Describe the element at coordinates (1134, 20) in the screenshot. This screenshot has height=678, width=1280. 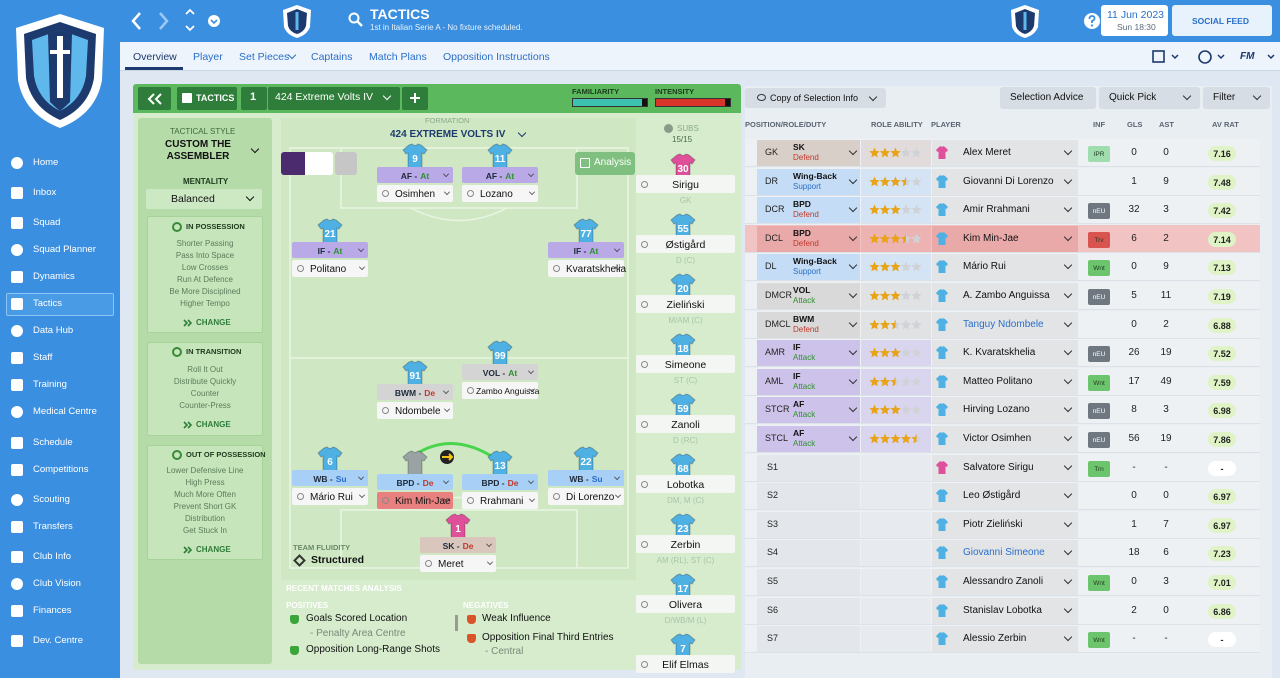
I see `date-box` at that location.